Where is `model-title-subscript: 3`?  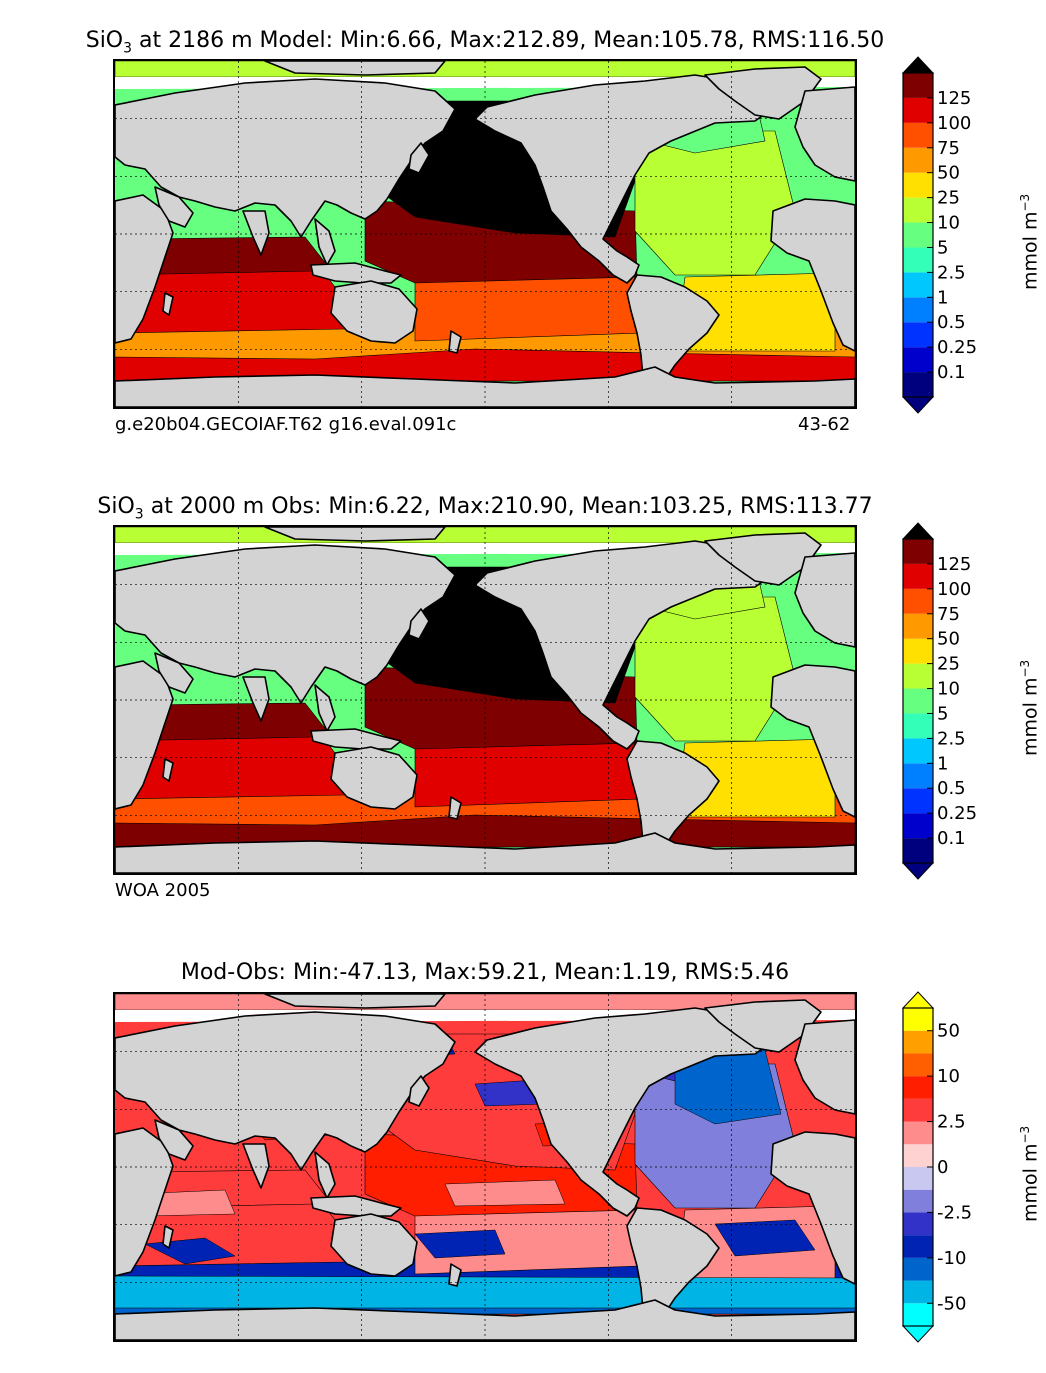 model-title-subscript: 3 is located at coordinates (128, 48).